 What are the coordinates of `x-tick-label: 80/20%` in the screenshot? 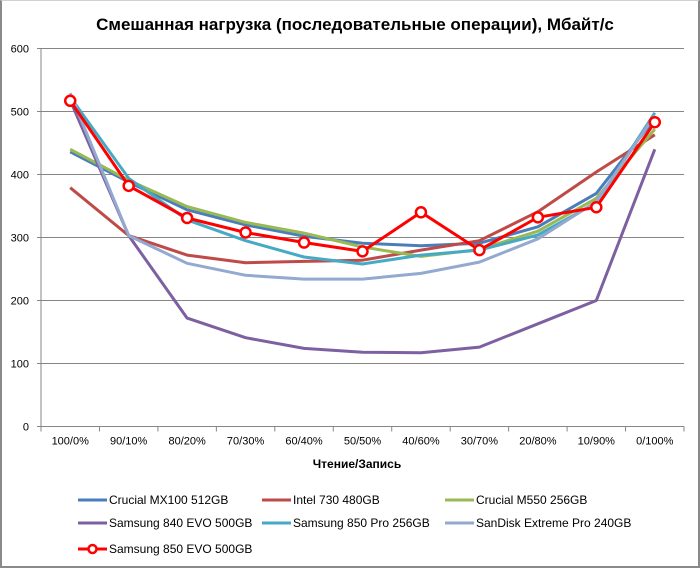 It's located at (187, 442).